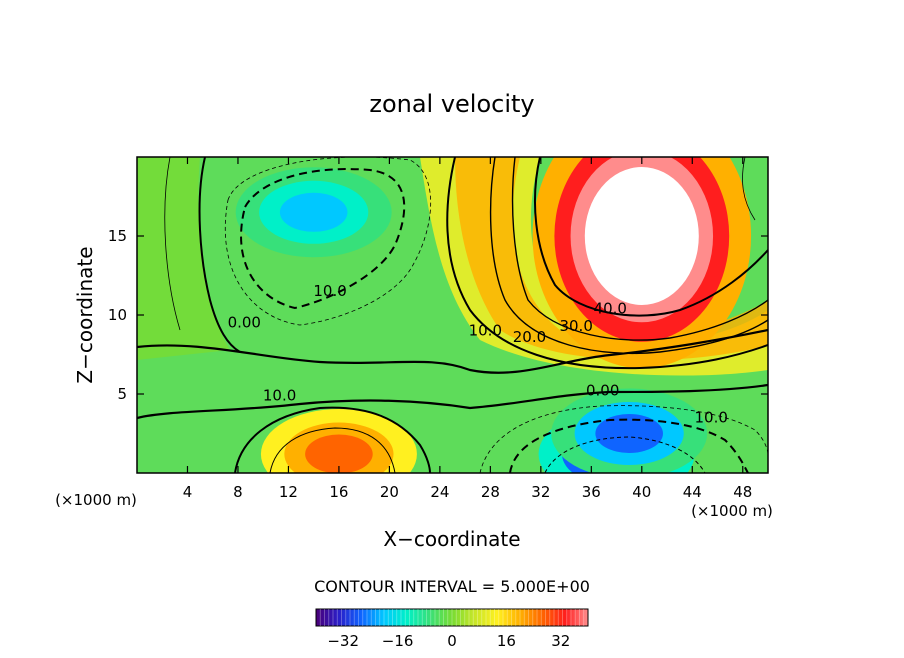 The height and width of the screenshot is (658, 904). I want to click on contour-line-10-lower-left, so click(332, 439).